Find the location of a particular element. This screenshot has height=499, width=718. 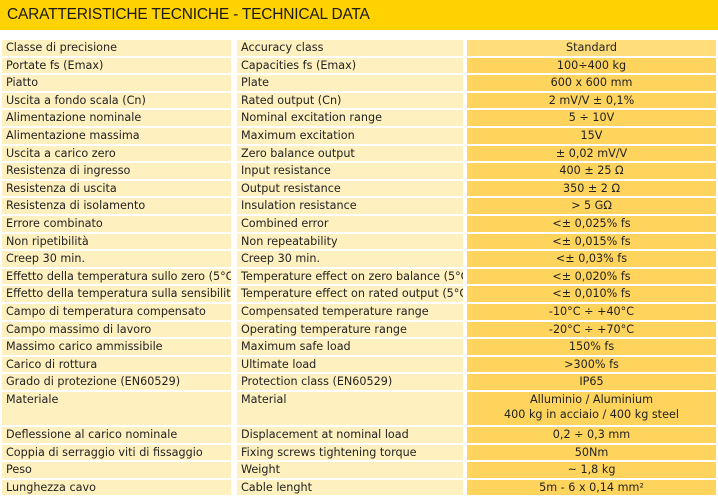

label-it: Piatto is located at coordinates (116, 84).